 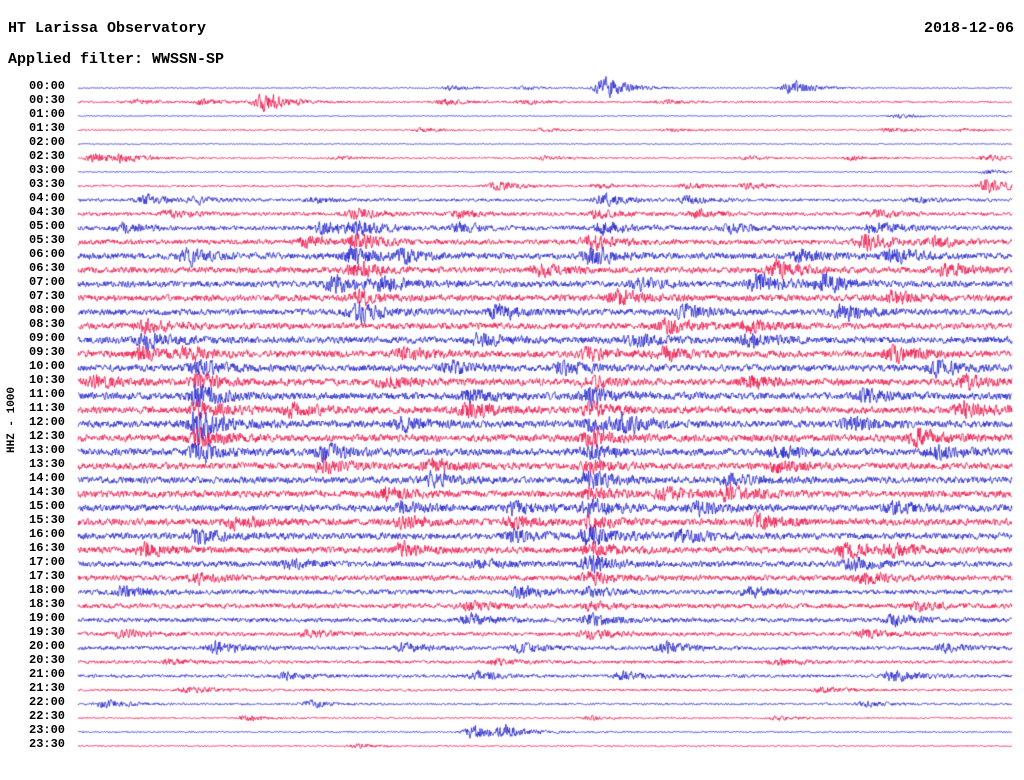 I want to click on filter-label: Applied filter: WWSSN-SP, so click(x=116, y=59).